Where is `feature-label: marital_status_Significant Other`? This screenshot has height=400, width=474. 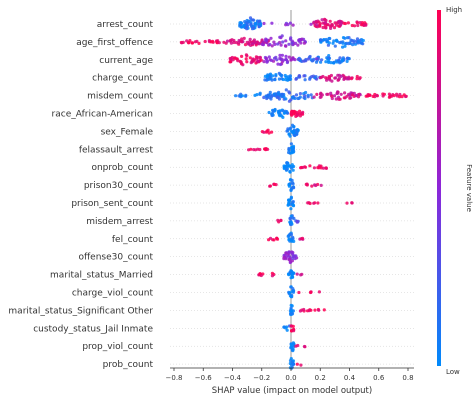 feature-label: marital_status_Significant Other is located at coordinates (80, 311).